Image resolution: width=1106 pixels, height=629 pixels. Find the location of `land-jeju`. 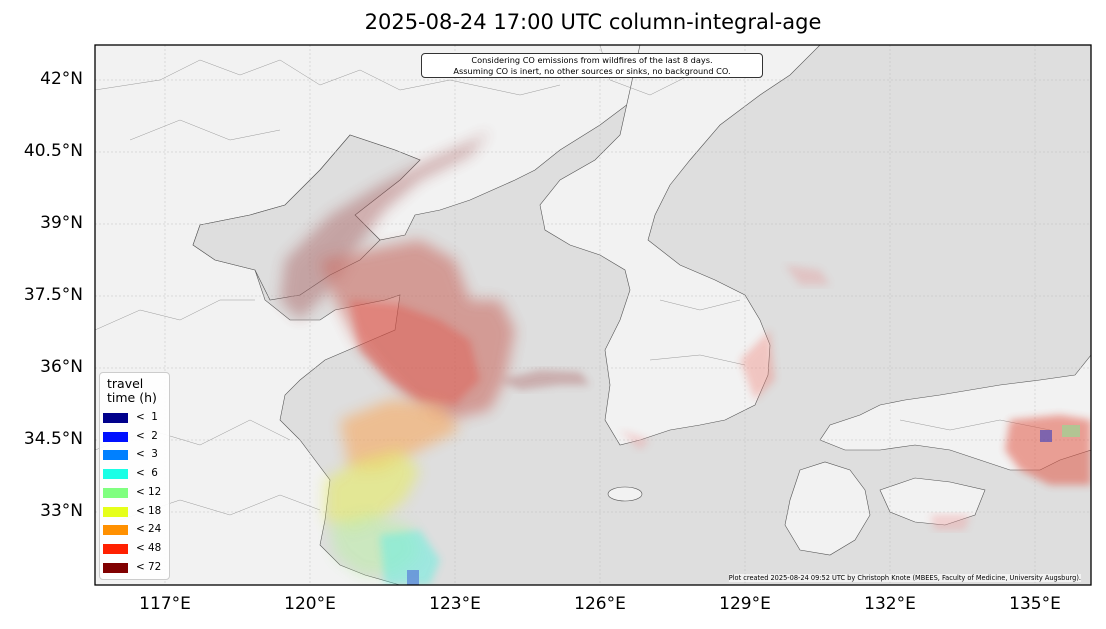

land-jeju is located at coordinates (625, 494).